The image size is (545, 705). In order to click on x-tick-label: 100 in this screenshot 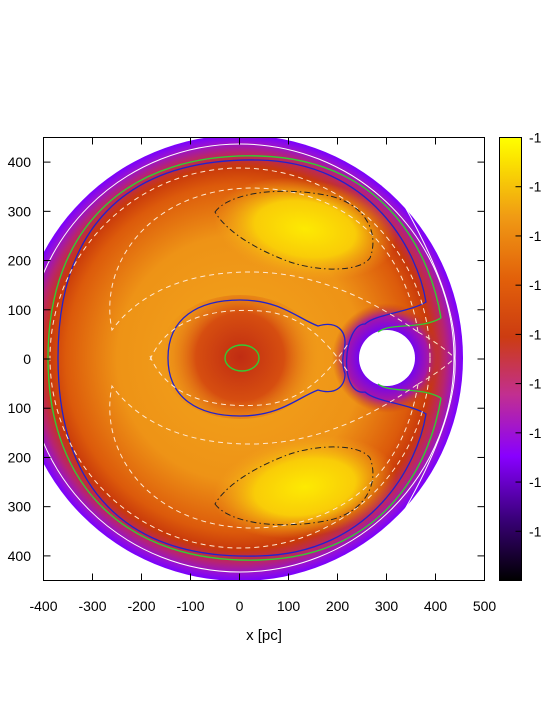, I will do `click(289, 606)`.